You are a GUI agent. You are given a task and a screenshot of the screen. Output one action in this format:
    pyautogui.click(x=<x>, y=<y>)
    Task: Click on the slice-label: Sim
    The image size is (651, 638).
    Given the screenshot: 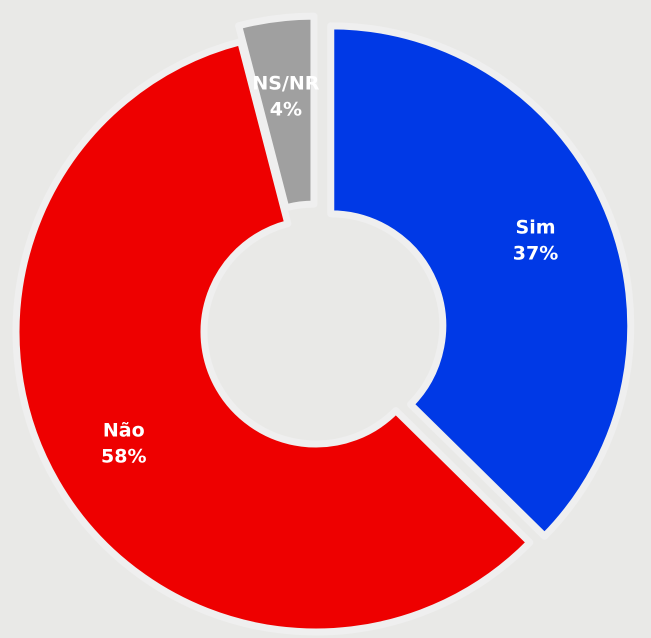 What is the action you would take?
    pyautogui.click(x=536, y=228)
    